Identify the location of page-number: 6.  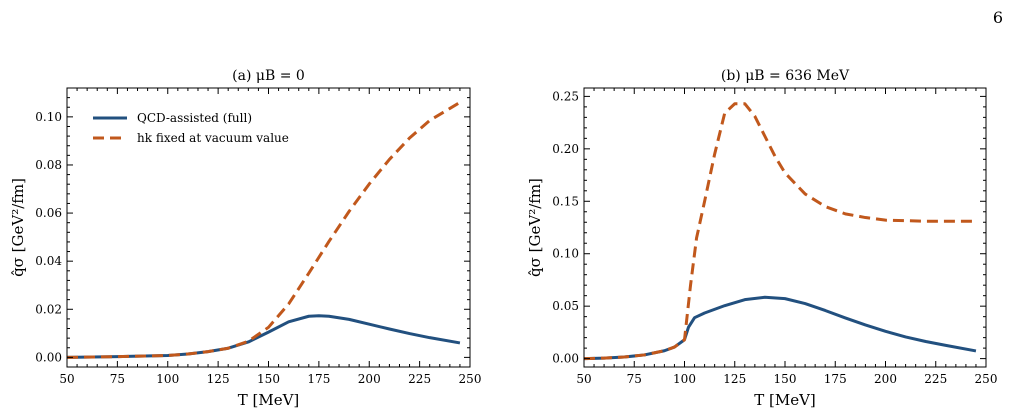
(997, 17).